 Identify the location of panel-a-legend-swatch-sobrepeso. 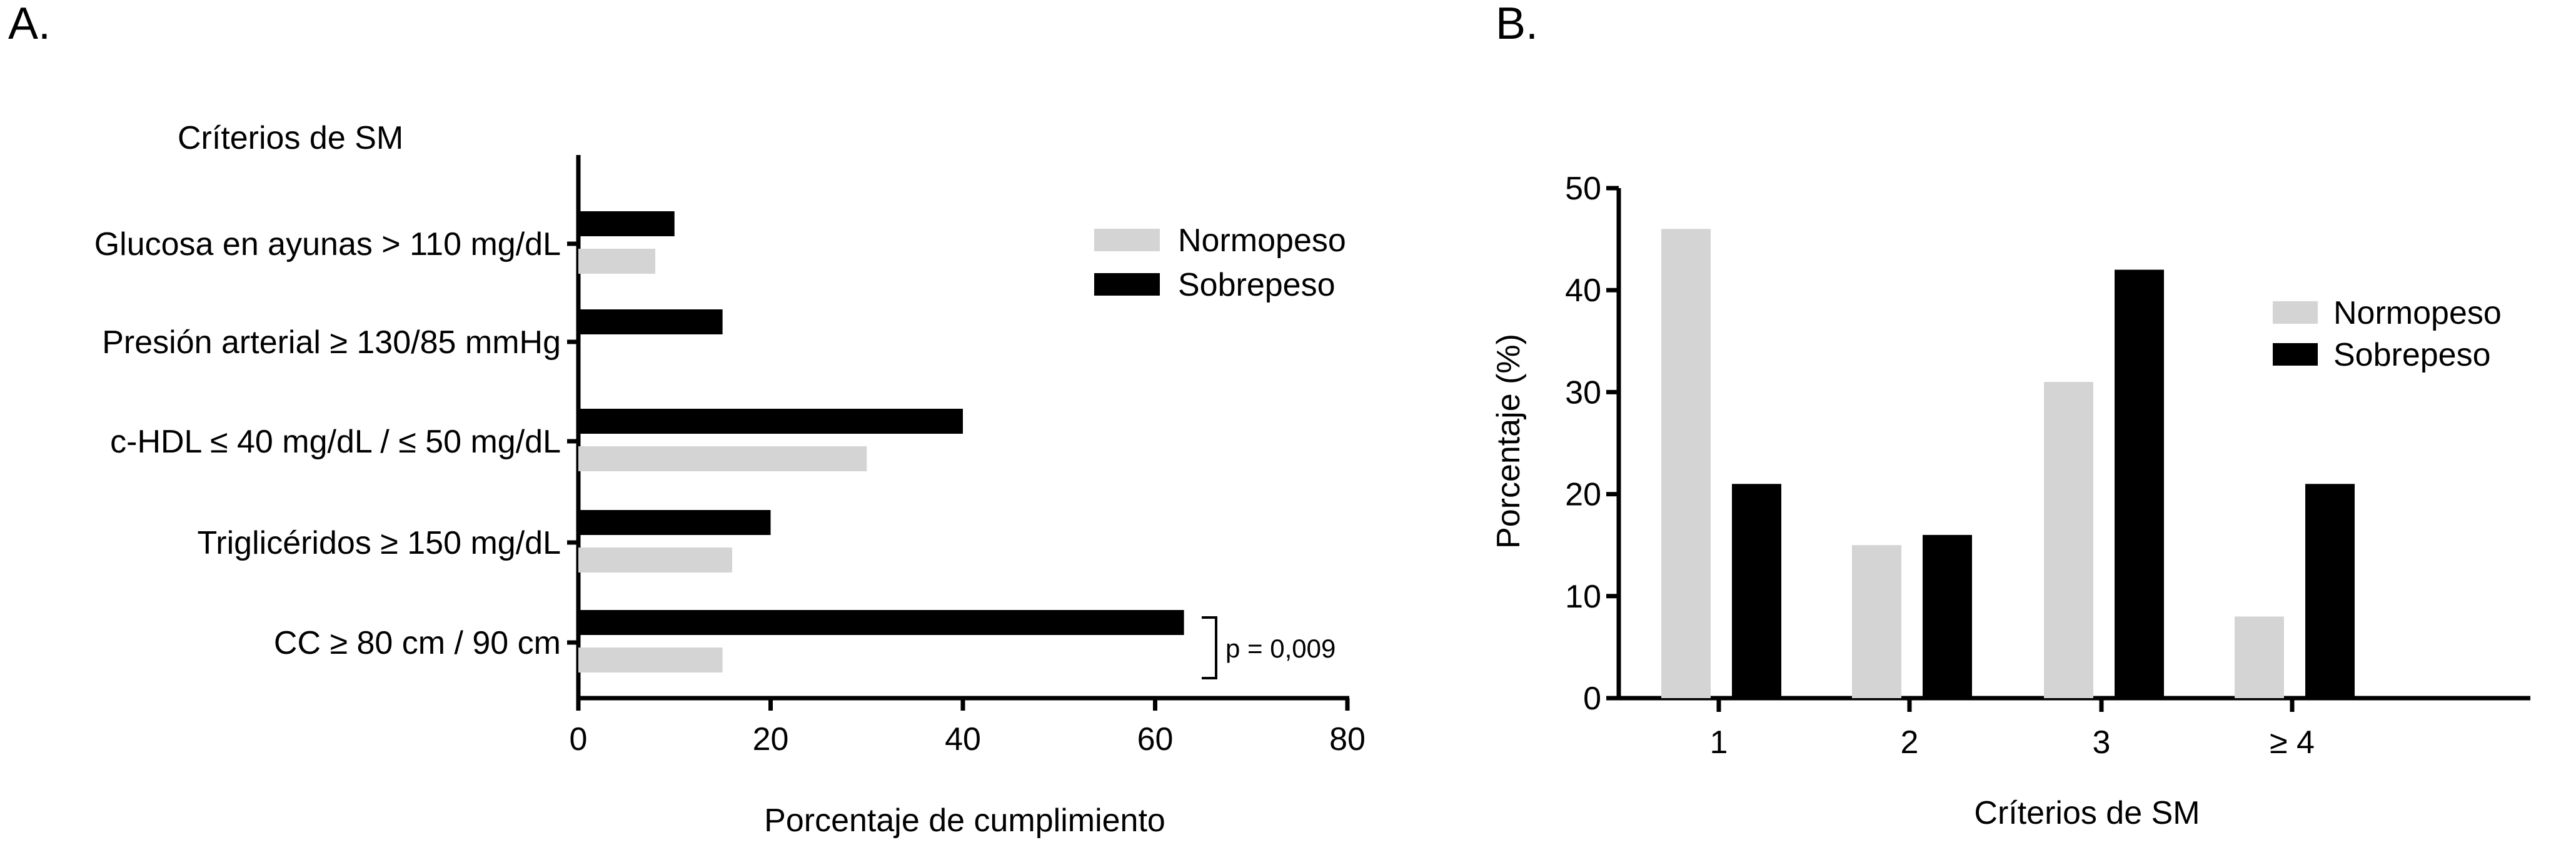
(1127, 284).